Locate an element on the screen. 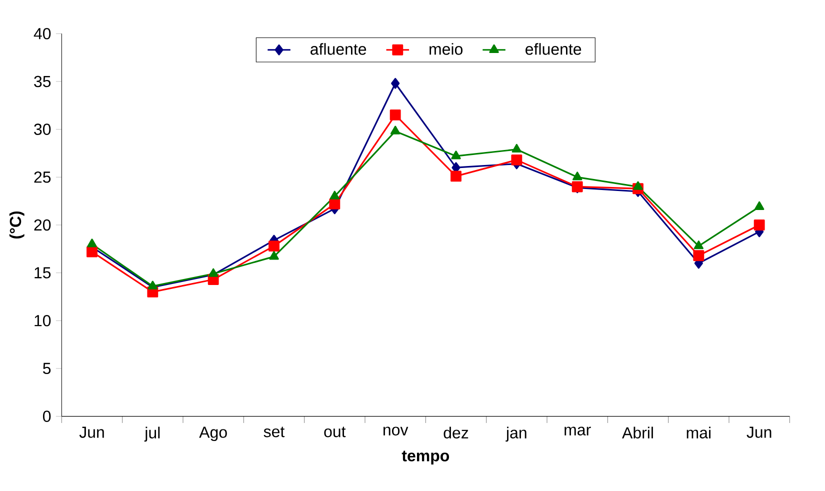 This screenshot has height=491, width=825. x-tick-label: dez is located at coordinates (456, 432).